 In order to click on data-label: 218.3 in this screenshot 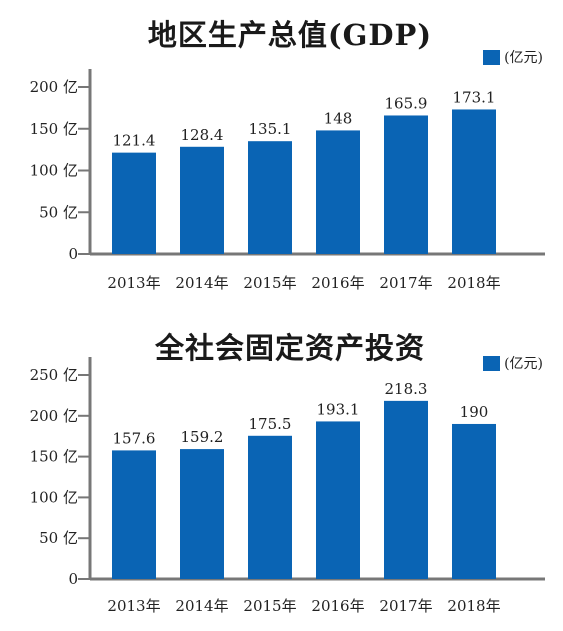, I will do `click(406, 389)`.